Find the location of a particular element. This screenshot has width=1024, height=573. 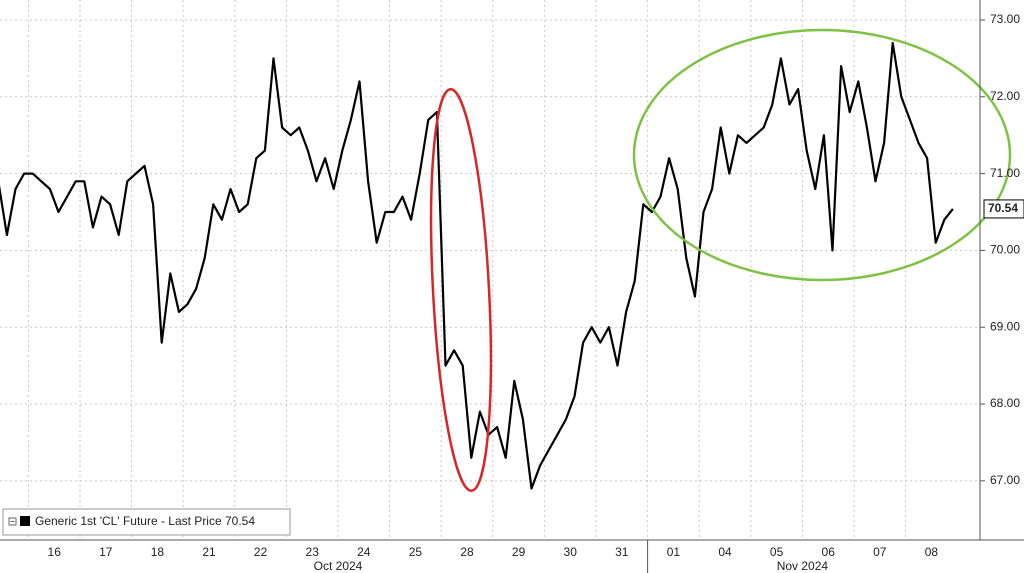

x-tick-label: 01 is located at coordinates (674, 552).